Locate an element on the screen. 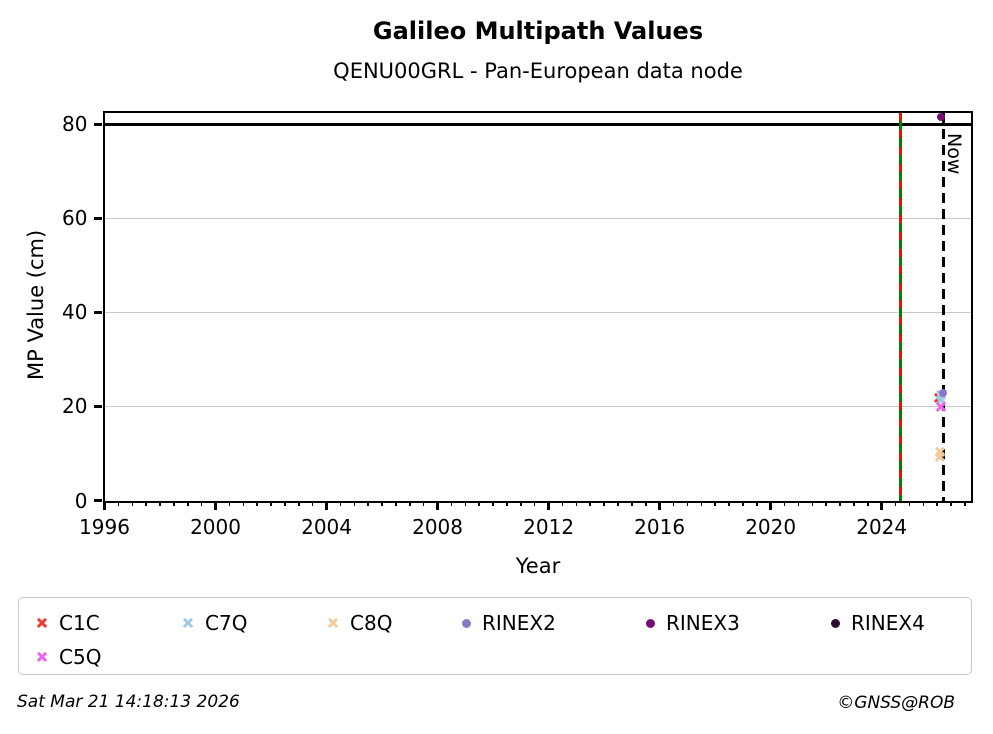 The height and width of the screenshot is (734, 993). legend-item-rinex4: RINEX4 is located at coordinates (901, 623).